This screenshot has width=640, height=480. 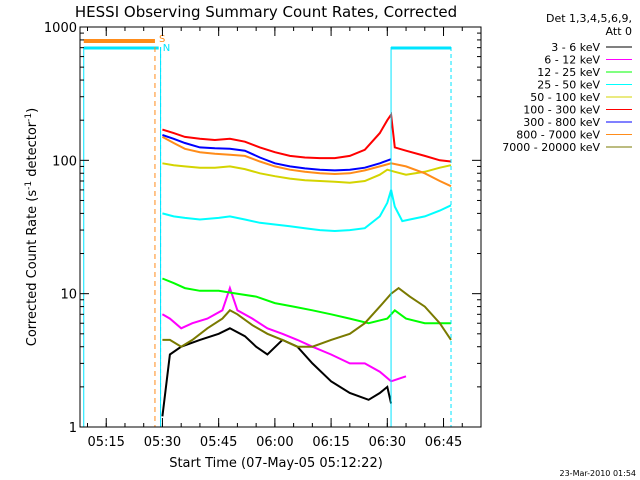 I want to click on legend-label-7: 800 - 7000 keV, so click(x=558, y=135).